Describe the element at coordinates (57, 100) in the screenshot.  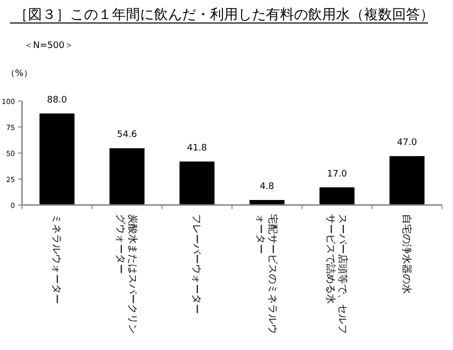
I see `data-label: 88.0` at that location.